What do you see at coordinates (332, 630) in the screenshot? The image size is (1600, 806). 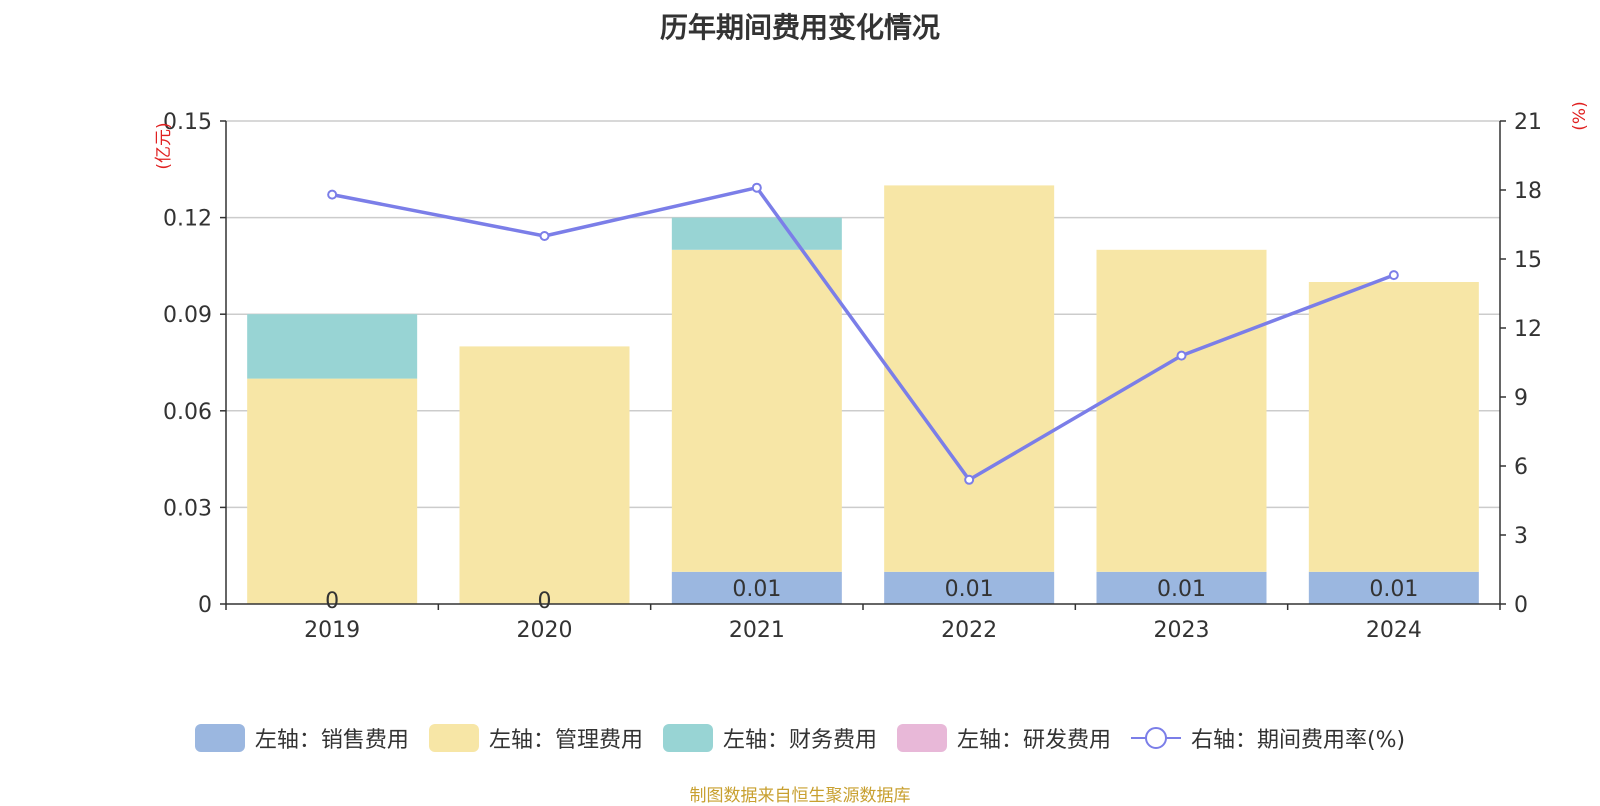 I see `x-tick-label: 2019` at bounding box center [332, 630].